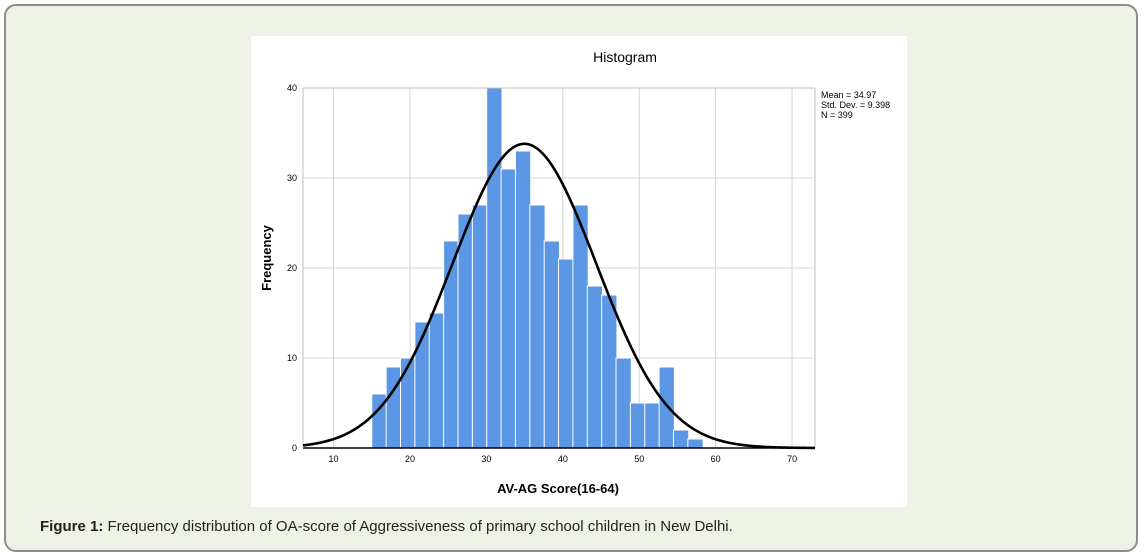 Image resolution: width=1144 pixels, height=558 pixels. What do you see at coordinates (72, 526) in the screenshot?
I see `caption-label: Figure 1:` at bounding box center [72, 526].